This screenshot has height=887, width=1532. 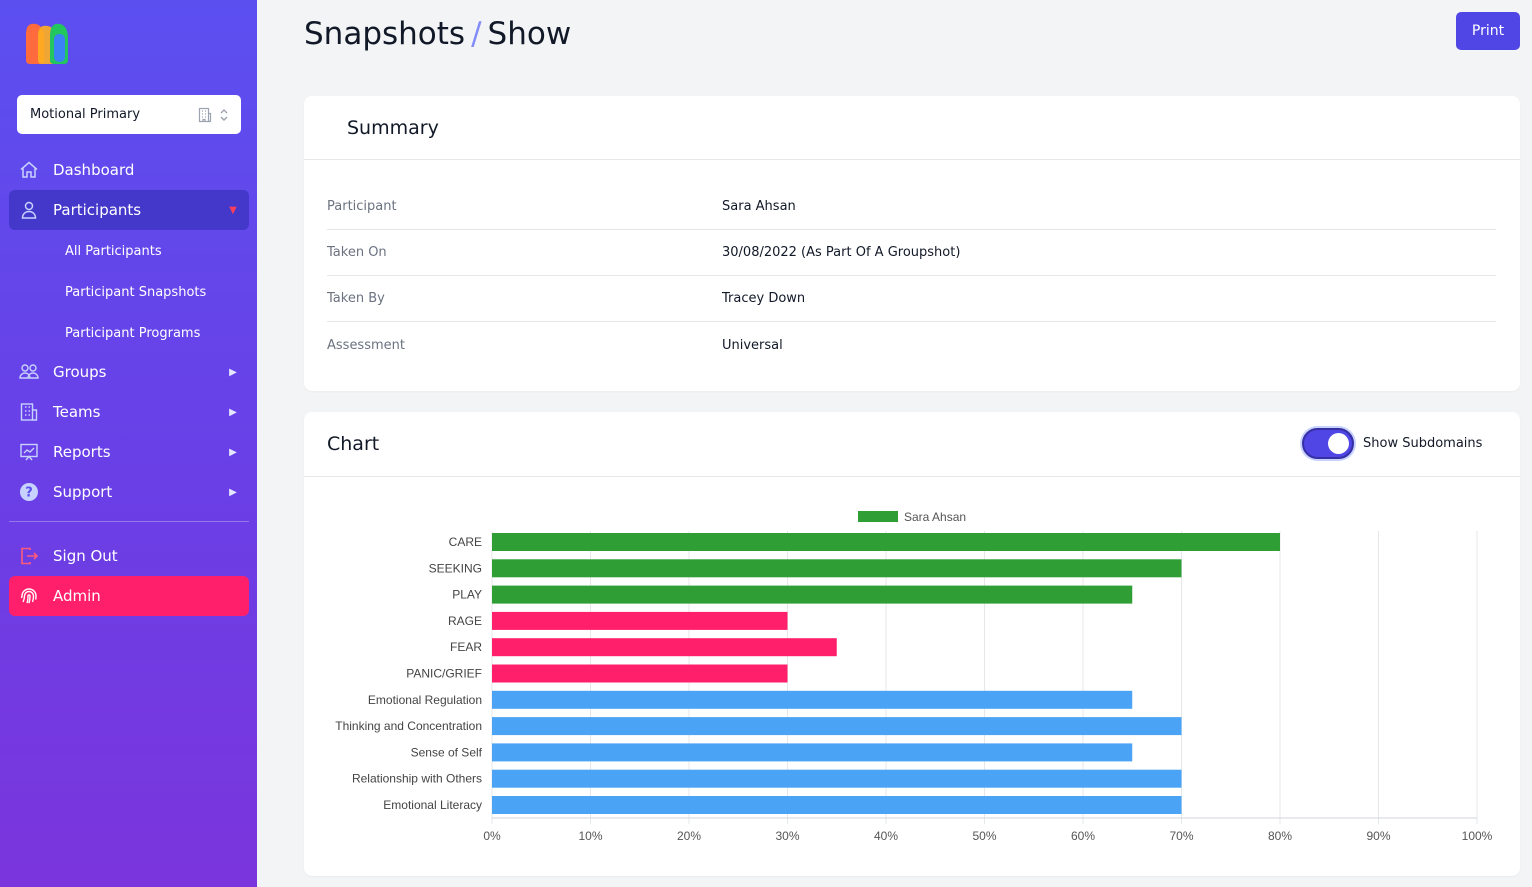 I want to click on chart-title: Chart, so click(x=353, y=444).